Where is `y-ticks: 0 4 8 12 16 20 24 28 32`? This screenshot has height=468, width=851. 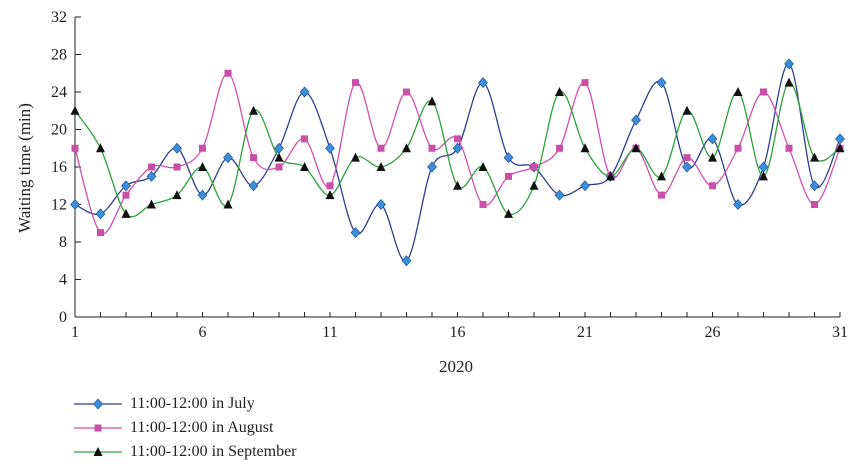 y-ticks: 0 4 8 12 16 20 24 28 32 is located at coordinates (66, 167).